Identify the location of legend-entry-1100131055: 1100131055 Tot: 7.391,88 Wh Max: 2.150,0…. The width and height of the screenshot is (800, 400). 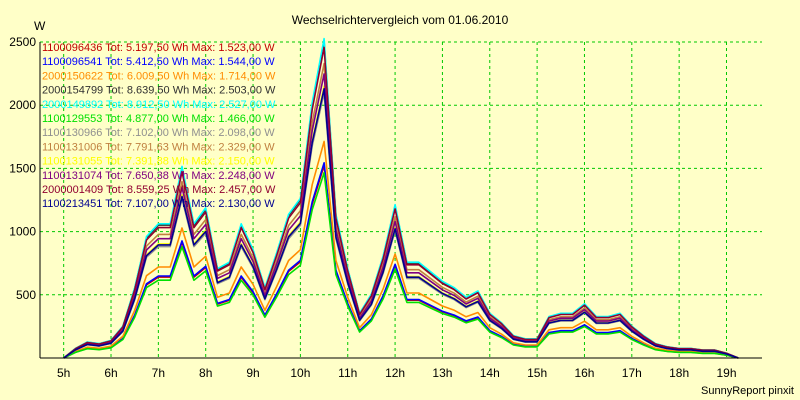
(158, 162).